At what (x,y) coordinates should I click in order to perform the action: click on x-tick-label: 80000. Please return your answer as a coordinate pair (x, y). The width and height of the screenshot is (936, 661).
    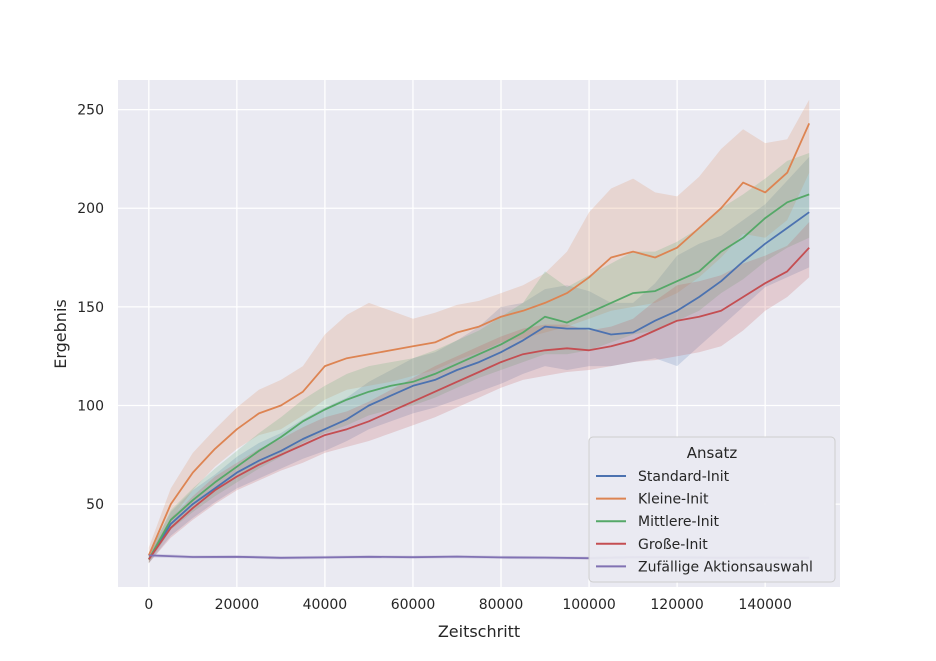
    Looking at the image, I should click on (501, 605).